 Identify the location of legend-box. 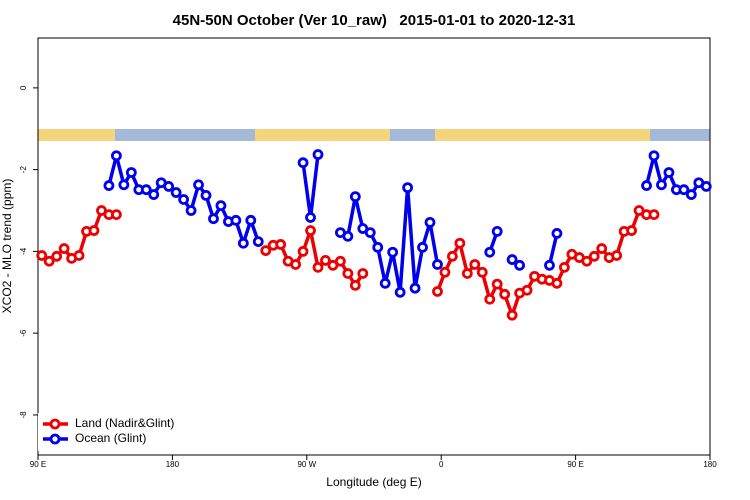
(109, 432).